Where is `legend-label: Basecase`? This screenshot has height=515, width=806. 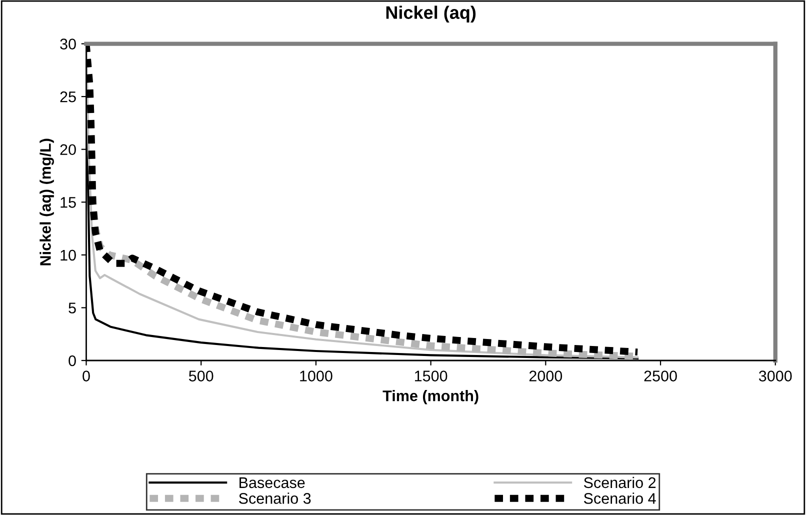
legend-label: Basecase is located at coordinates (272, 482).